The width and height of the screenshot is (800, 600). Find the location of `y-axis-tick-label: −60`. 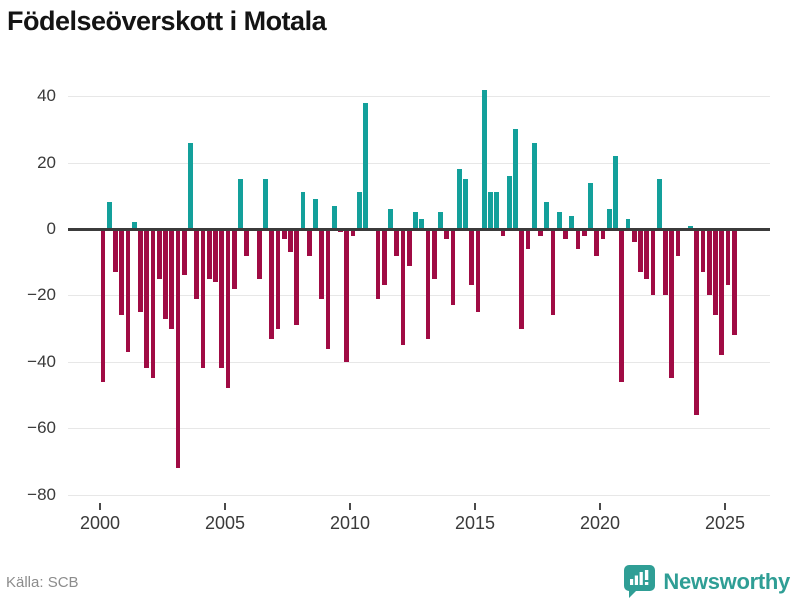

y-axis-tick-label: −60 is located at coordinates (41, 428).